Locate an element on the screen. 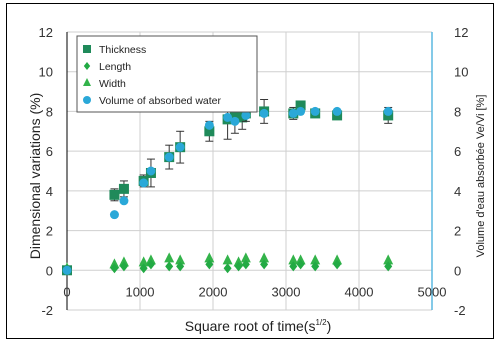  y-tick-label-left: 6 is located at coordinates (49, 151).